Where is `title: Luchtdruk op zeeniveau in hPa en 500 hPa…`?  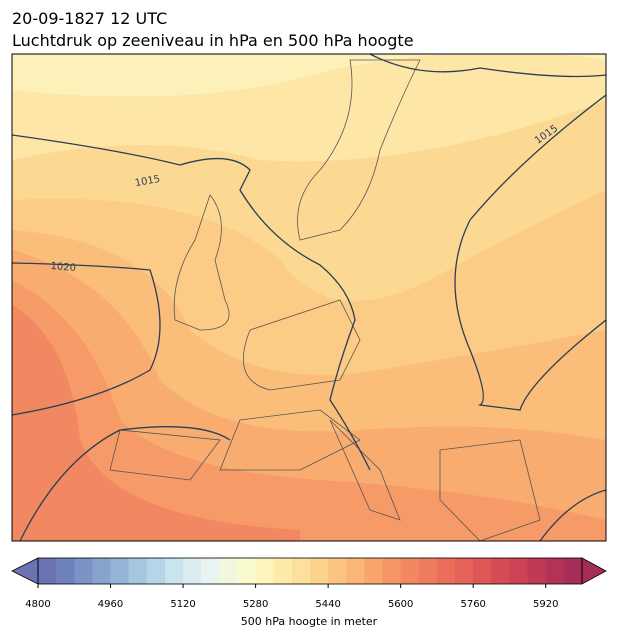 title: Luchtdruk op zeeniveau in hPa en 500 hPa… is located at coordinates (213, 40).